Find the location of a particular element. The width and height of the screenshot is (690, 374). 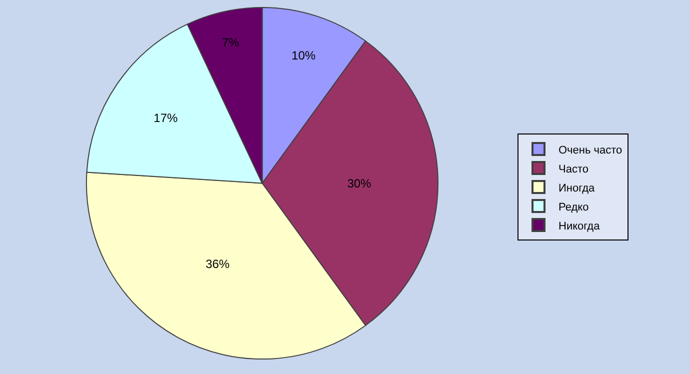

data-label: 7% is located at coordinates (231, 42).